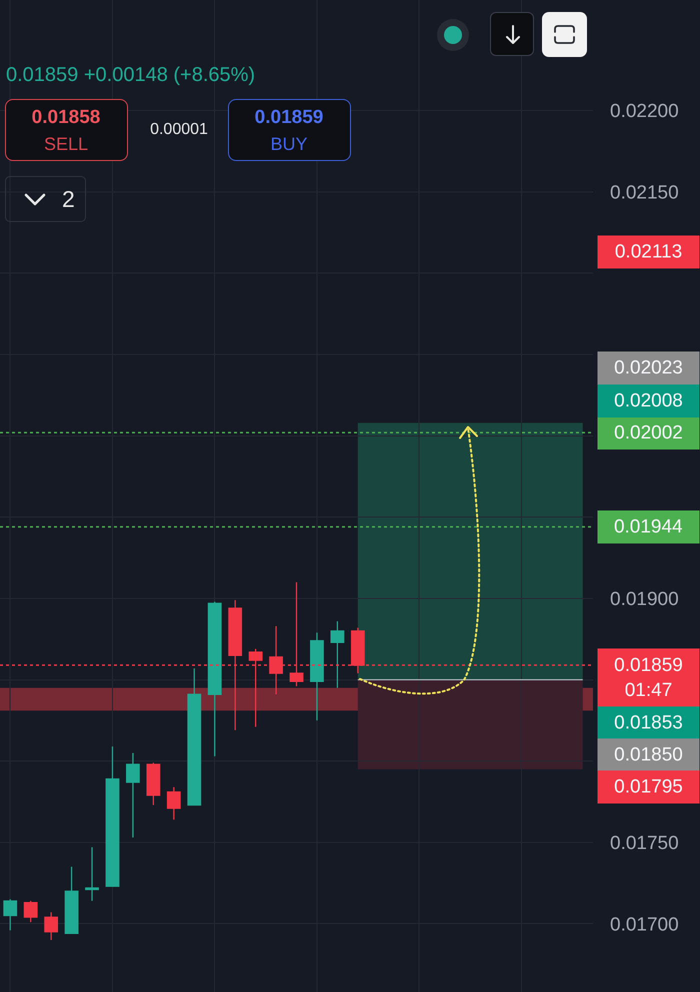  I want to click on annotation: 0.01858, so click(66, 117).